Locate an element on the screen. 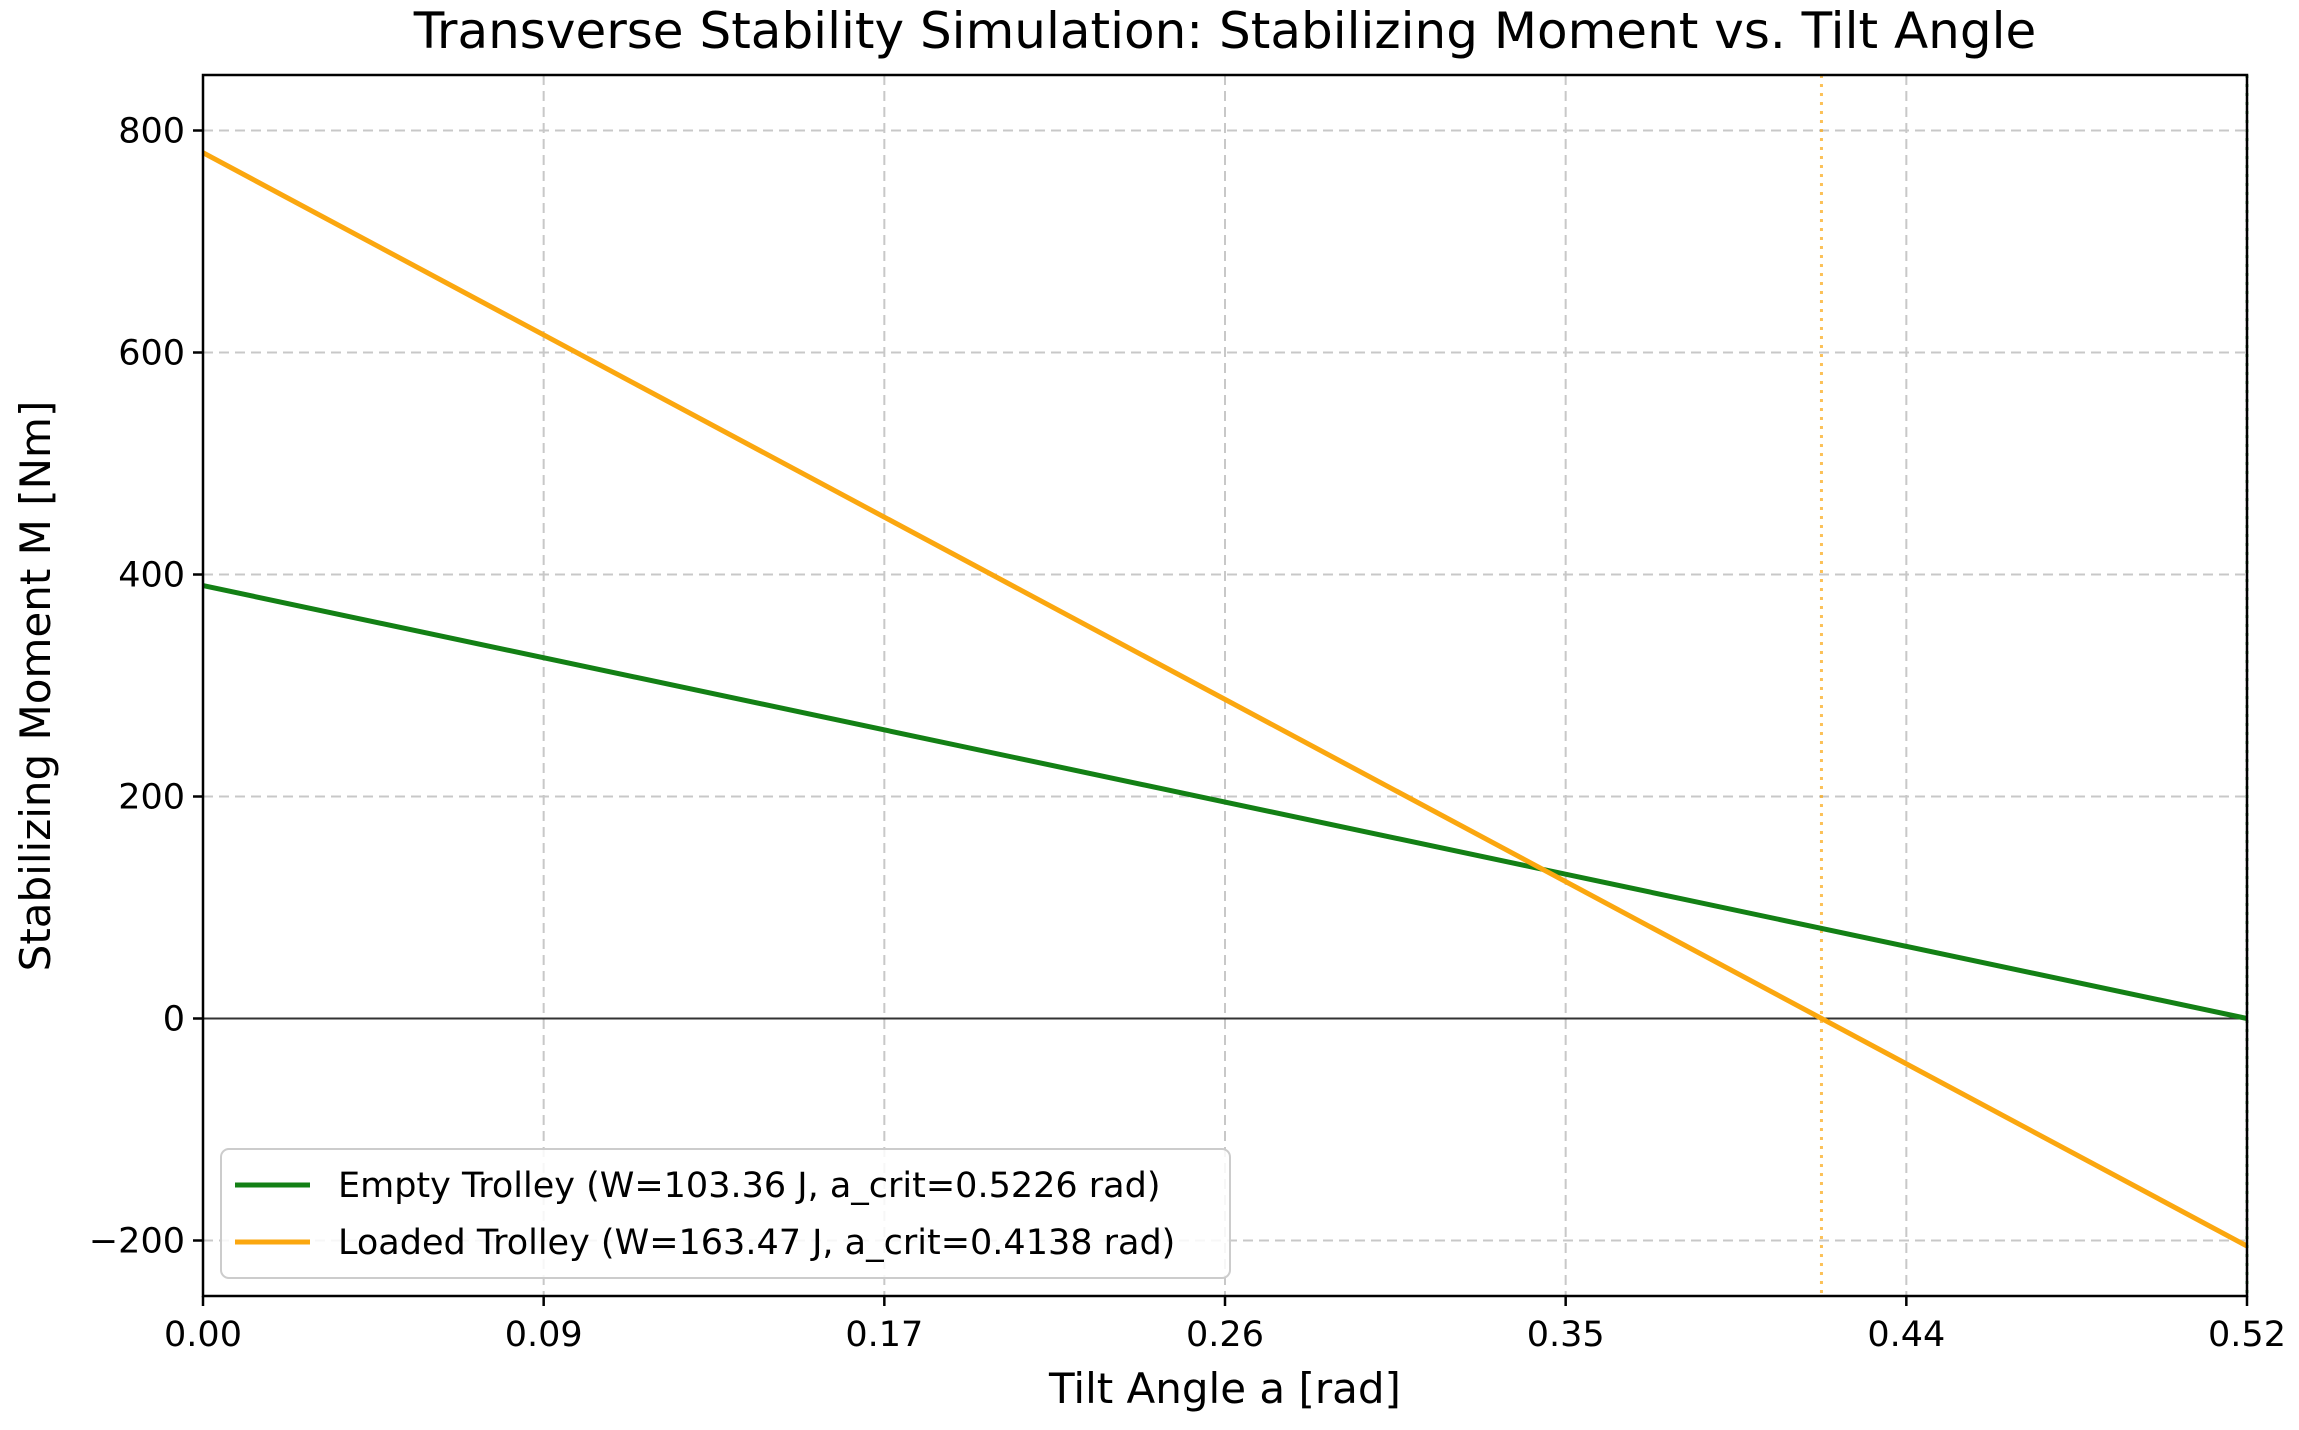 Image resolution: width=2299 pixels, height=1430 pixels. x-tick-label: 0.44 is located at coordinates (1906, 1335).